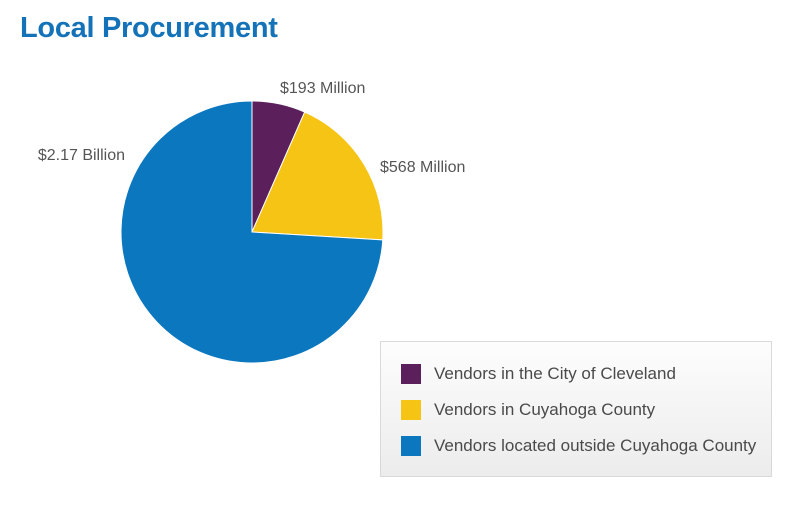 The width and height of the screenshot is (800, 531). I want to click on legend-item-cleveland: Vendors in the City of Cleveland, so click(538, 374).